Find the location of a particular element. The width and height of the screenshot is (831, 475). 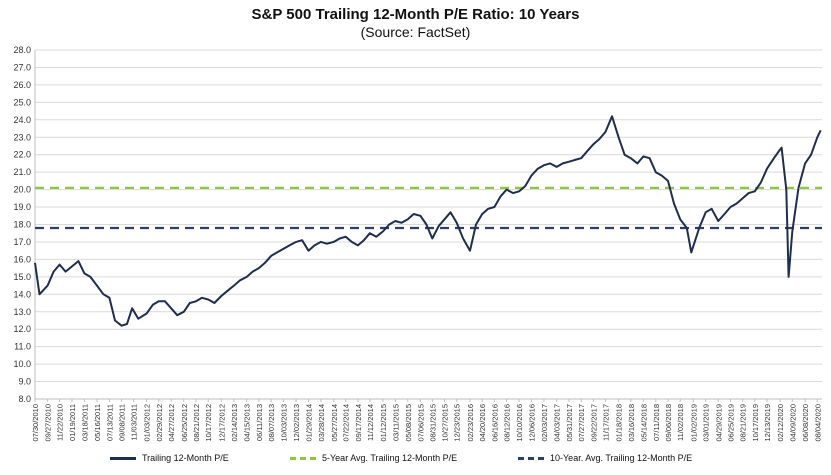

x-tick-label: 01/19/2011 is located at coordinates (72, 422).